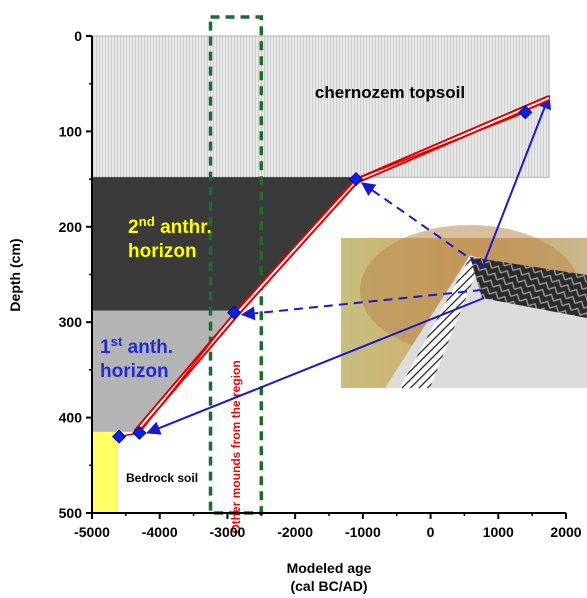  What do you see at coordinates (15, 274) in the screenshot?
I see `y-axis-title: Depth (cm)` at bounding box center [15, 274].